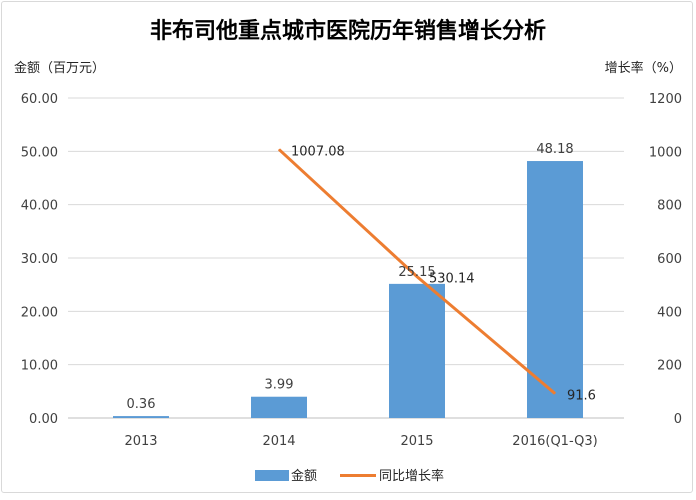 This screenshot has height=500, width=696. I want to click on legend-swatch-bar, so click(272, 475).